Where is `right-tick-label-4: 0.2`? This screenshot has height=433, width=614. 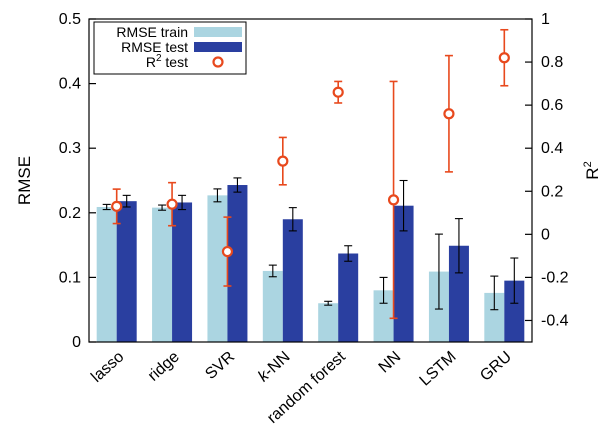 right-tick-label-4: 0.2 is located at coordinates (552, 191).